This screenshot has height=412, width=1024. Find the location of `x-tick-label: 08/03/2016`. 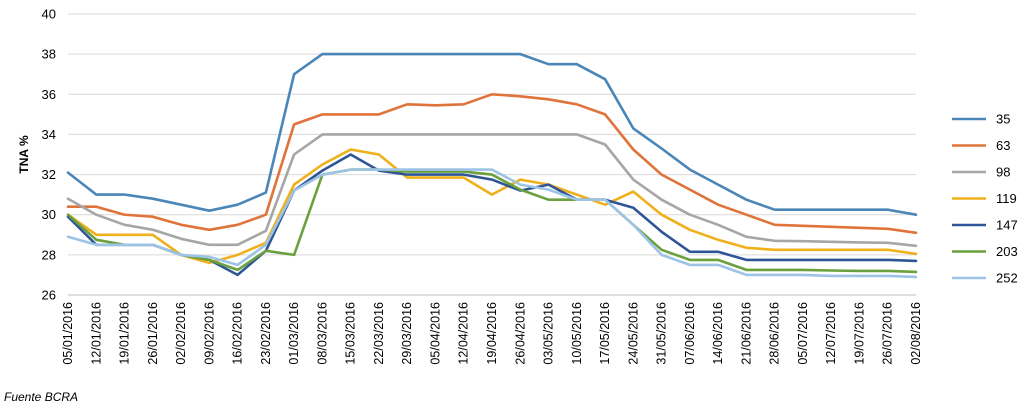

x-tick-label: 08/03/2016 is located at coordinates (322, 333).